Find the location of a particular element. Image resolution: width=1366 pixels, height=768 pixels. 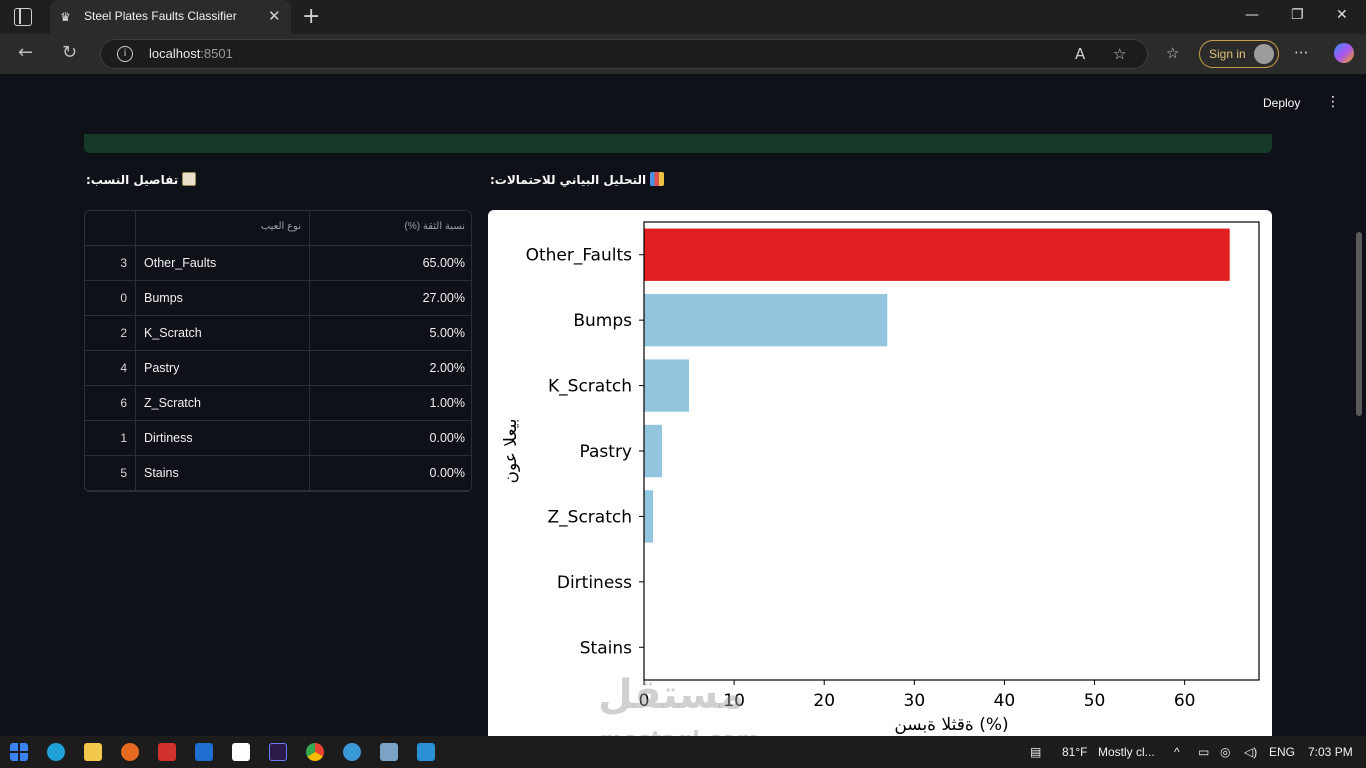

row-fault-name: Dirtiness is located at coordinates (223, 438).